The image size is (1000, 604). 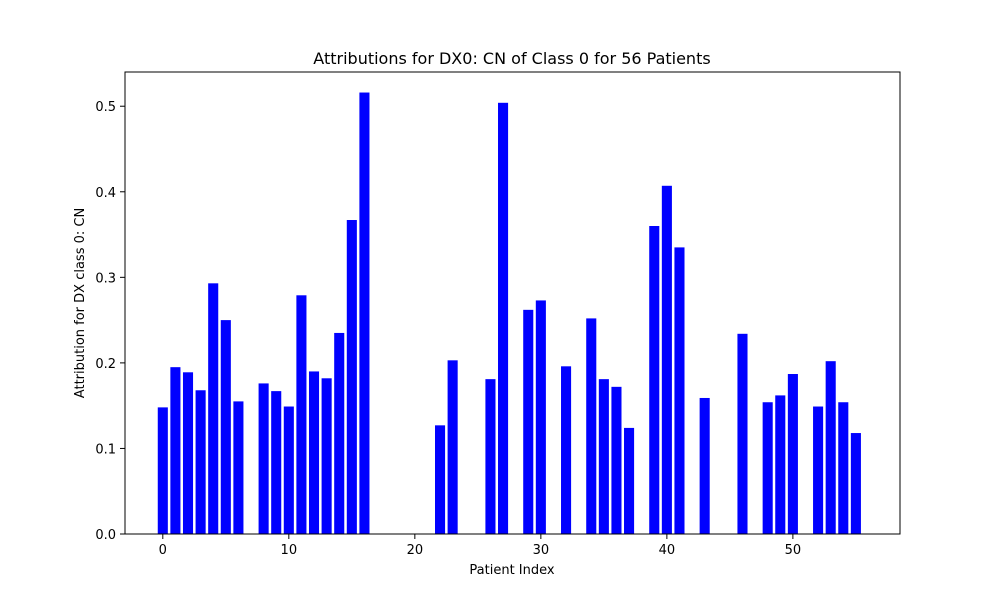 What do you see at coordinates (105, 107) in the screenshot?
I see `y-tick-label: 0.5` at bounding box center [105, 107].